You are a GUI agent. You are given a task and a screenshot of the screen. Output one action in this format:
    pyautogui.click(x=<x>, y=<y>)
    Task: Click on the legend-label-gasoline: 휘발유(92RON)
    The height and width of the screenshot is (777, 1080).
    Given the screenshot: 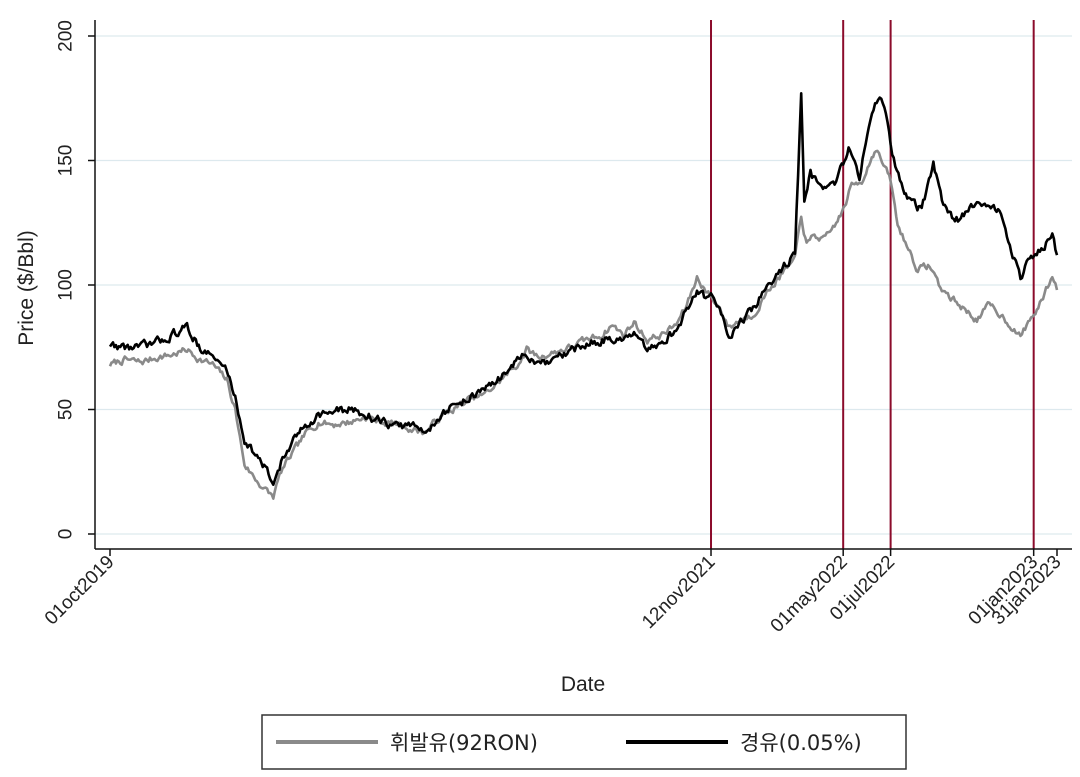 What is the action you would take?
    pyautogui.click(x=464, y=743)
    